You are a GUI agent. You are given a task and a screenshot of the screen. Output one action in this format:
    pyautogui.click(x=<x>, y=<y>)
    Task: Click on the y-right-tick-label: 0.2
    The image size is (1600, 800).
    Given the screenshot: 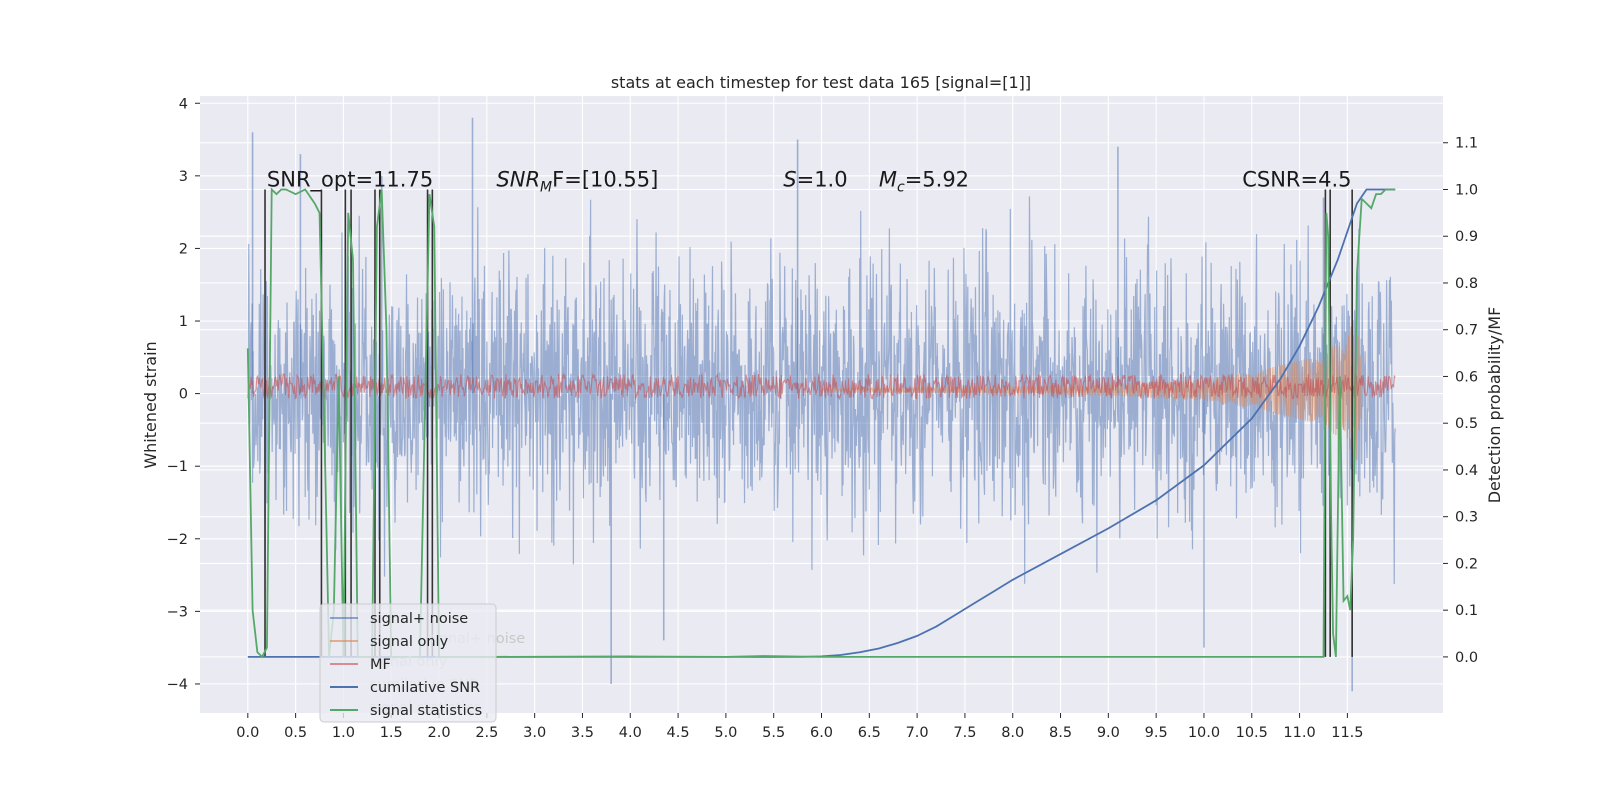 What is the action you would take?
    pyautogui.click(x=1466, y=564)
    